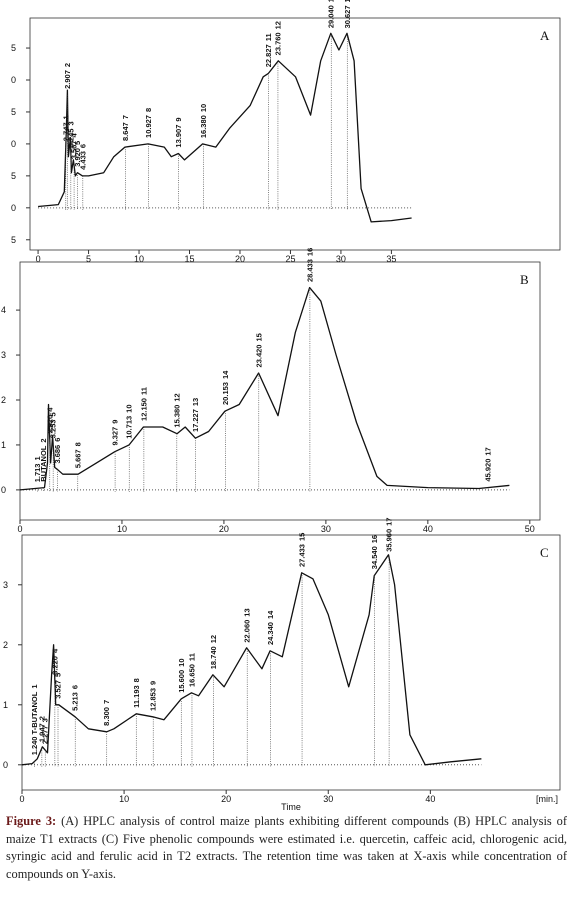 The height and width of the screenshot is (912, 573). What do you see at coordinates (213, 657) in the screenshot?
I see `peak-time: 18.740` at bounding box center [213, 657].